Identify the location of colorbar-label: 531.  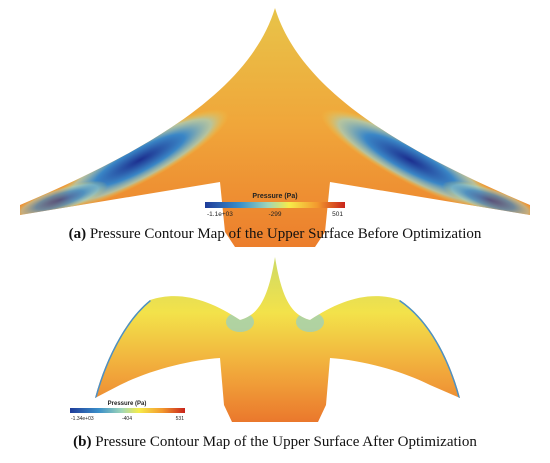
(180, 419).